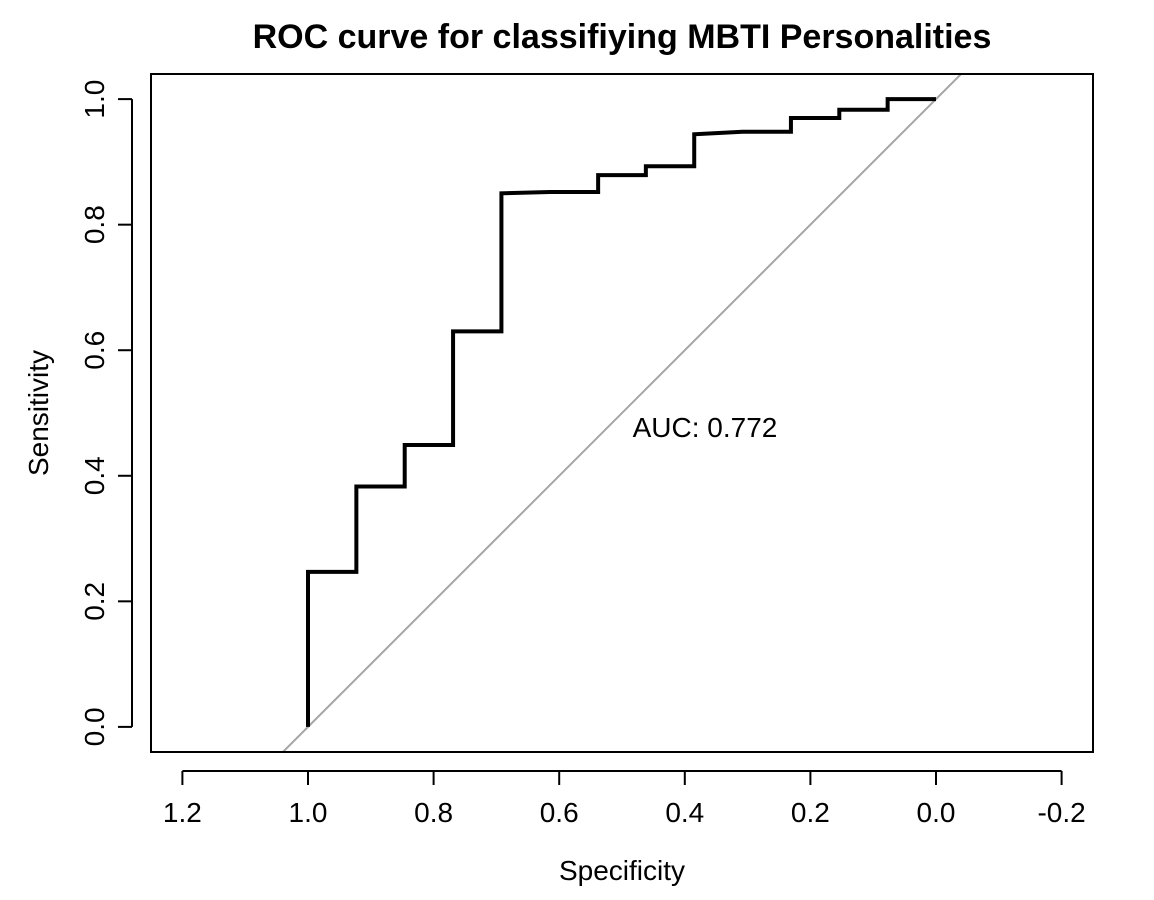 The image size is (1154, 900). Describe the element at coordinates (622, 870) in the screenshot. I see `x-axis-label: Specificity` at that location.